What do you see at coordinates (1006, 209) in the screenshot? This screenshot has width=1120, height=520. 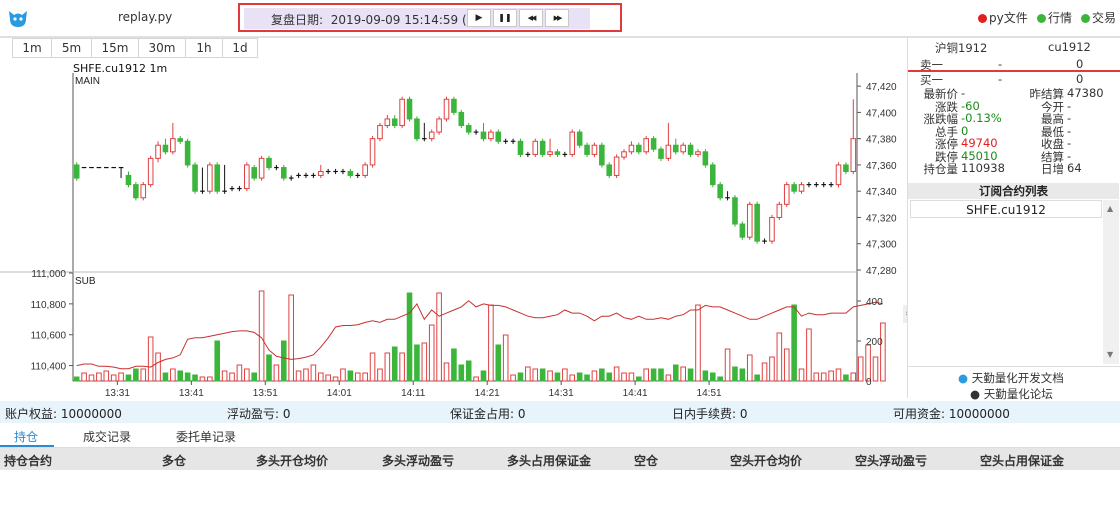 I see `subscribe-list-item: SHFE.cu1912` at bounding box center [1006, 209].